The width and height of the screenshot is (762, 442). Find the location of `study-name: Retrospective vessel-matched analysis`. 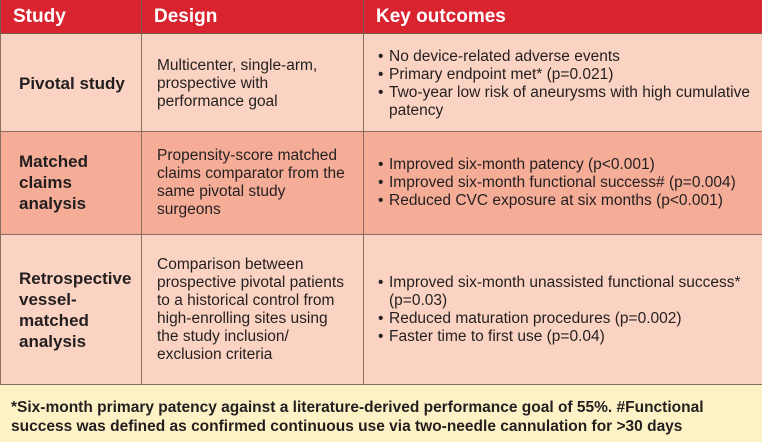

study-name: Retrospective vessel-matched analysis is located at coordinates (71, 309).